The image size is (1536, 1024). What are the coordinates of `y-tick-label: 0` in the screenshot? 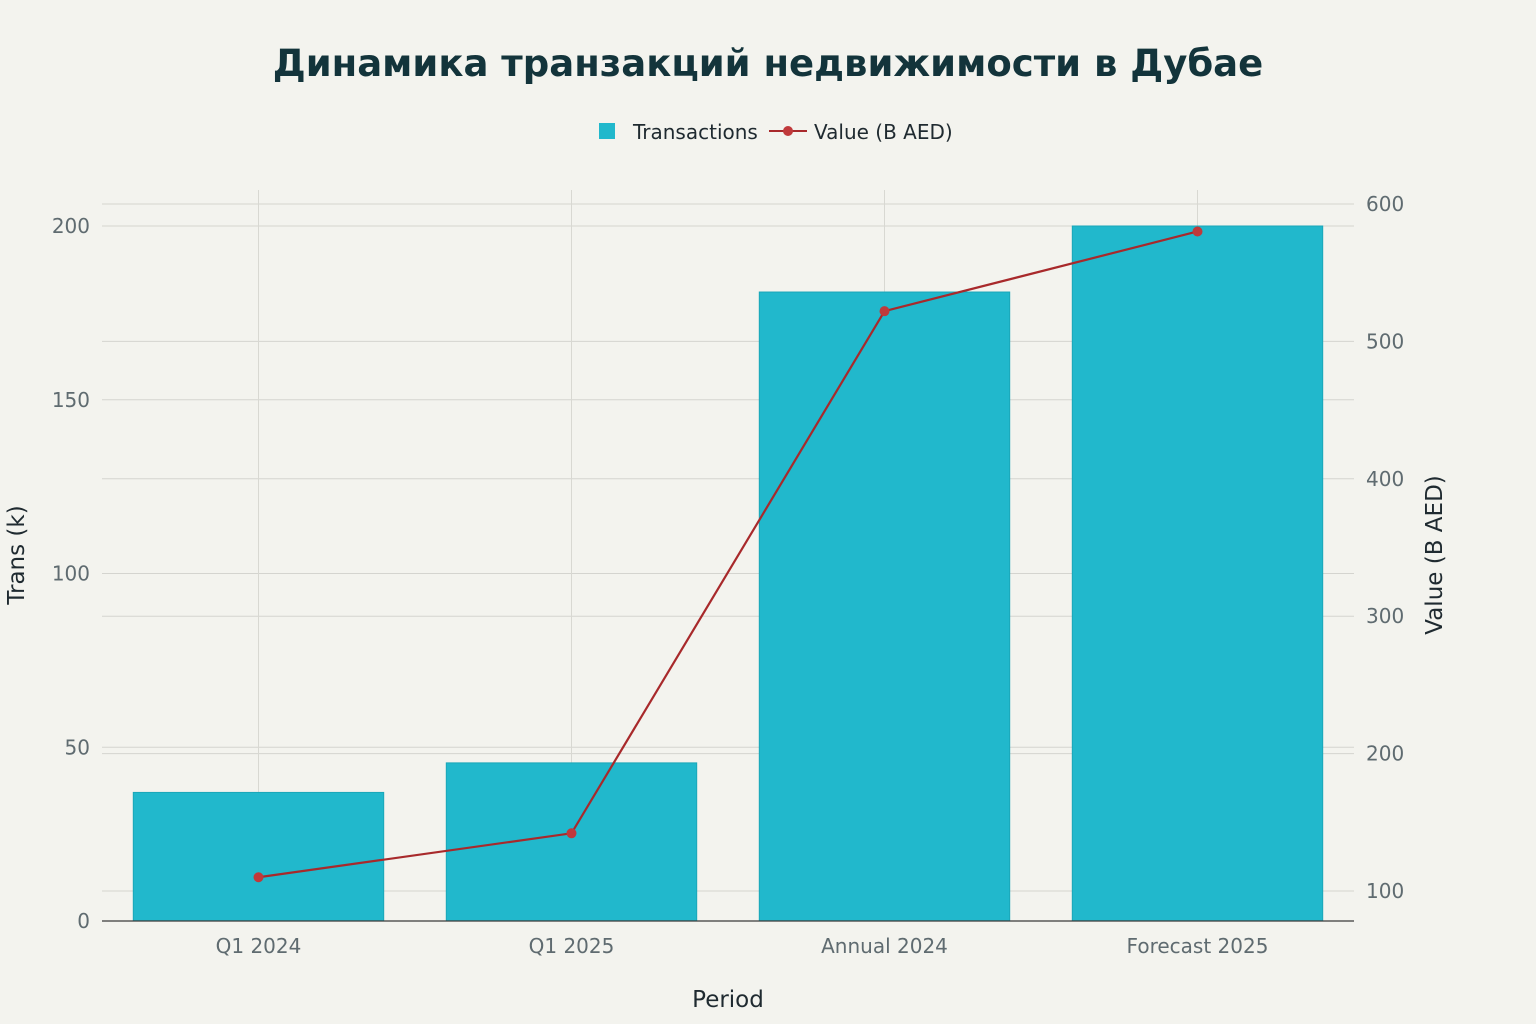 It's located at (83, 921).